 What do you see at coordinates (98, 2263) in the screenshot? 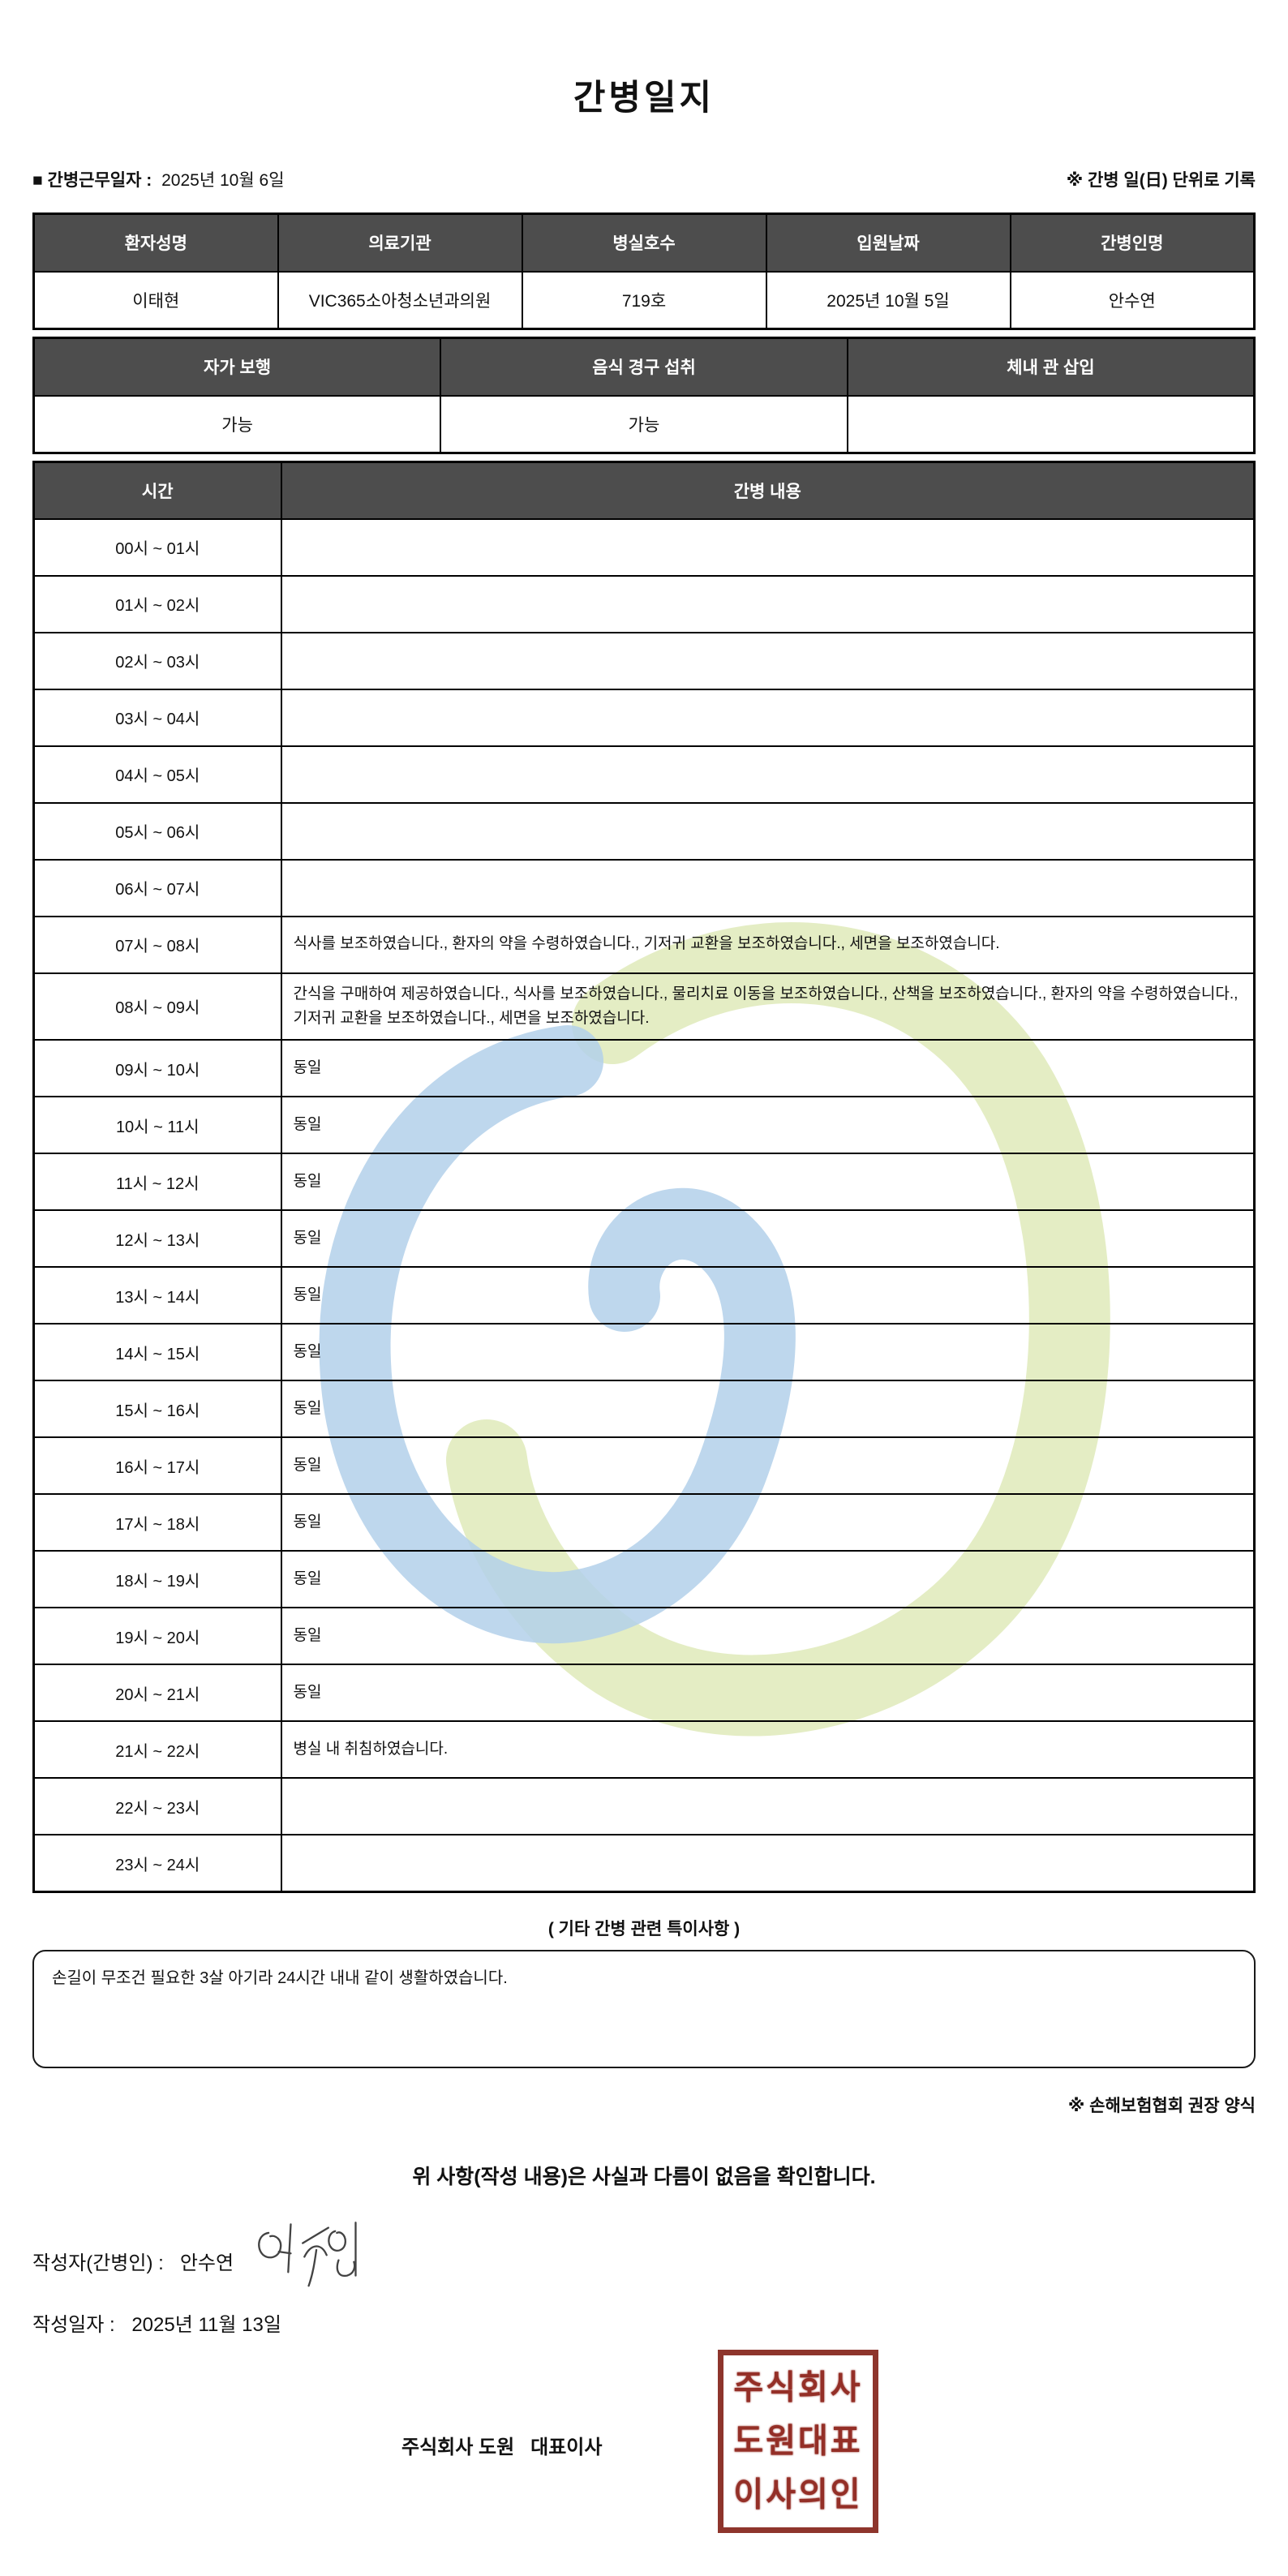
I see `writer-label: 작성자(간병인) :` at bounding box center [98, 2263].